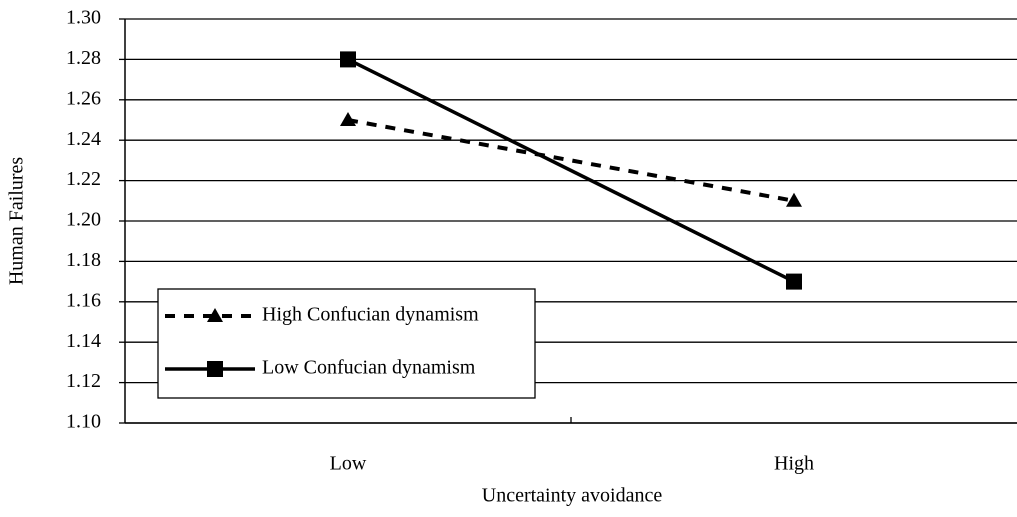 The image size is (1017, 517). Describe the element at coordinates (794, 464) in the screenshot. I see `x-tick-label: High` at that location.